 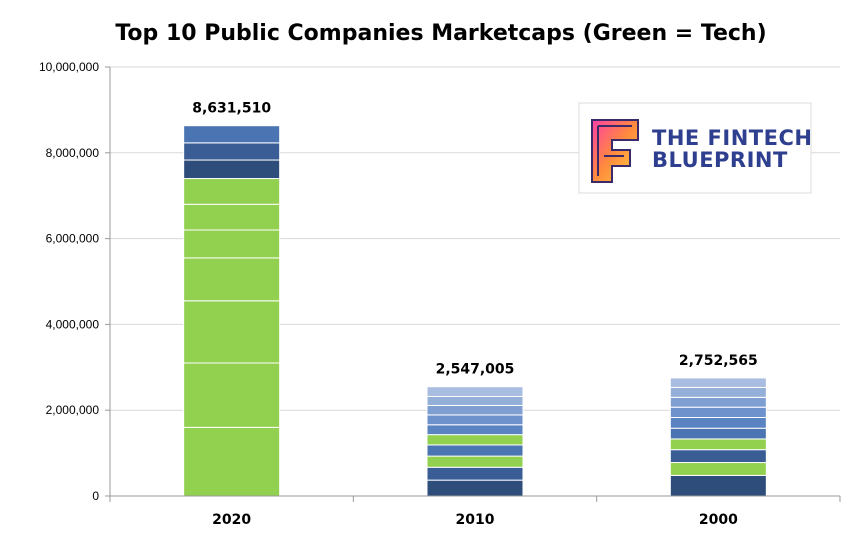 What do you see at coordinates (73, 324) in the screenshot?
I see `y-tick-label: 4,000,000` at bounding box center [73, 324].